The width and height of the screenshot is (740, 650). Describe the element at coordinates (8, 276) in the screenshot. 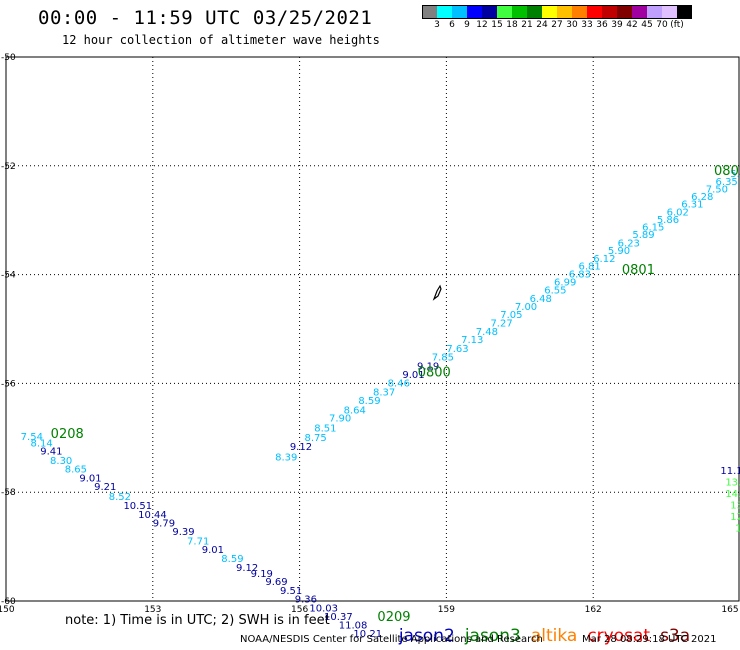

I see `y-tick-label: -54` at that location.